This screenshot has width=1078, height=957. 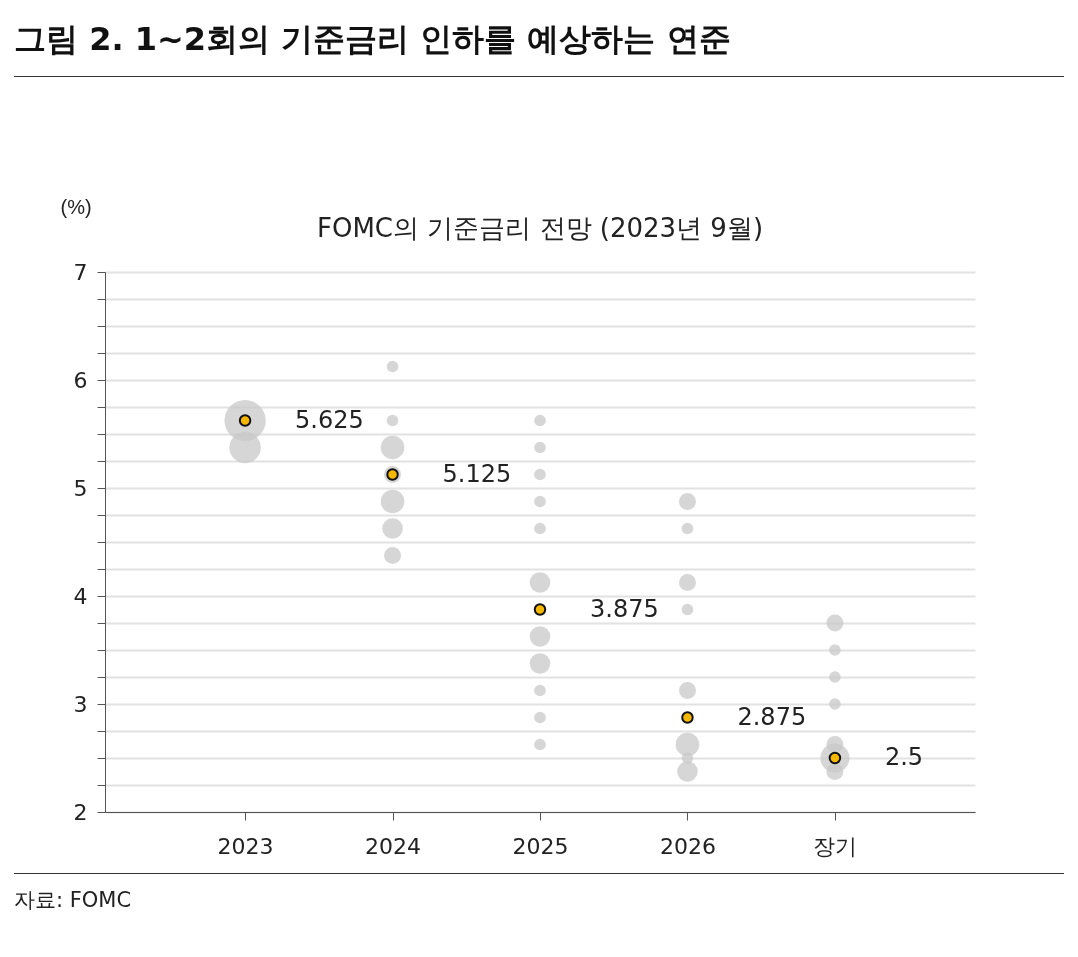 I want to click on data-label: 5.625, so click(x=329, y=419).